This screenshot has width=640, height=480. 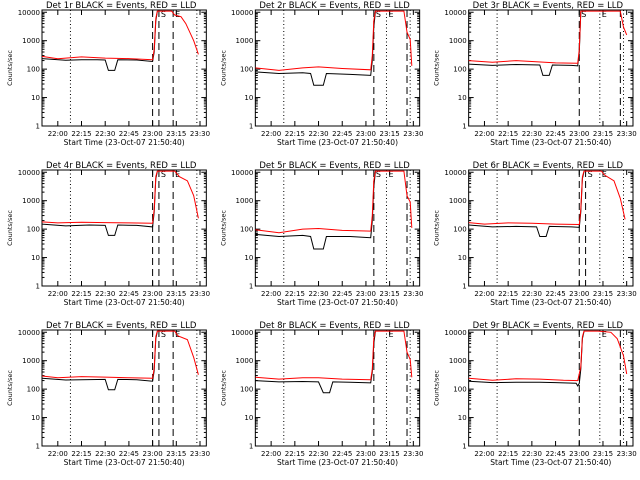 What do you see at coordinates (334, 6) in the screenshot?
I see `panel-title: Det 2r BLACK = Events, RED = LLD` at bounding box center [334, 6].